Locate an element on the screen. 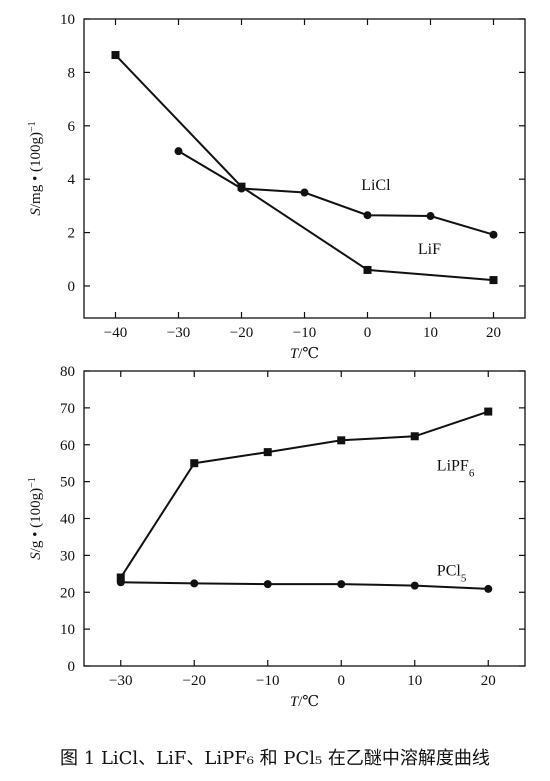  y-tick-label: 80 is located at coordinates (67, 372).